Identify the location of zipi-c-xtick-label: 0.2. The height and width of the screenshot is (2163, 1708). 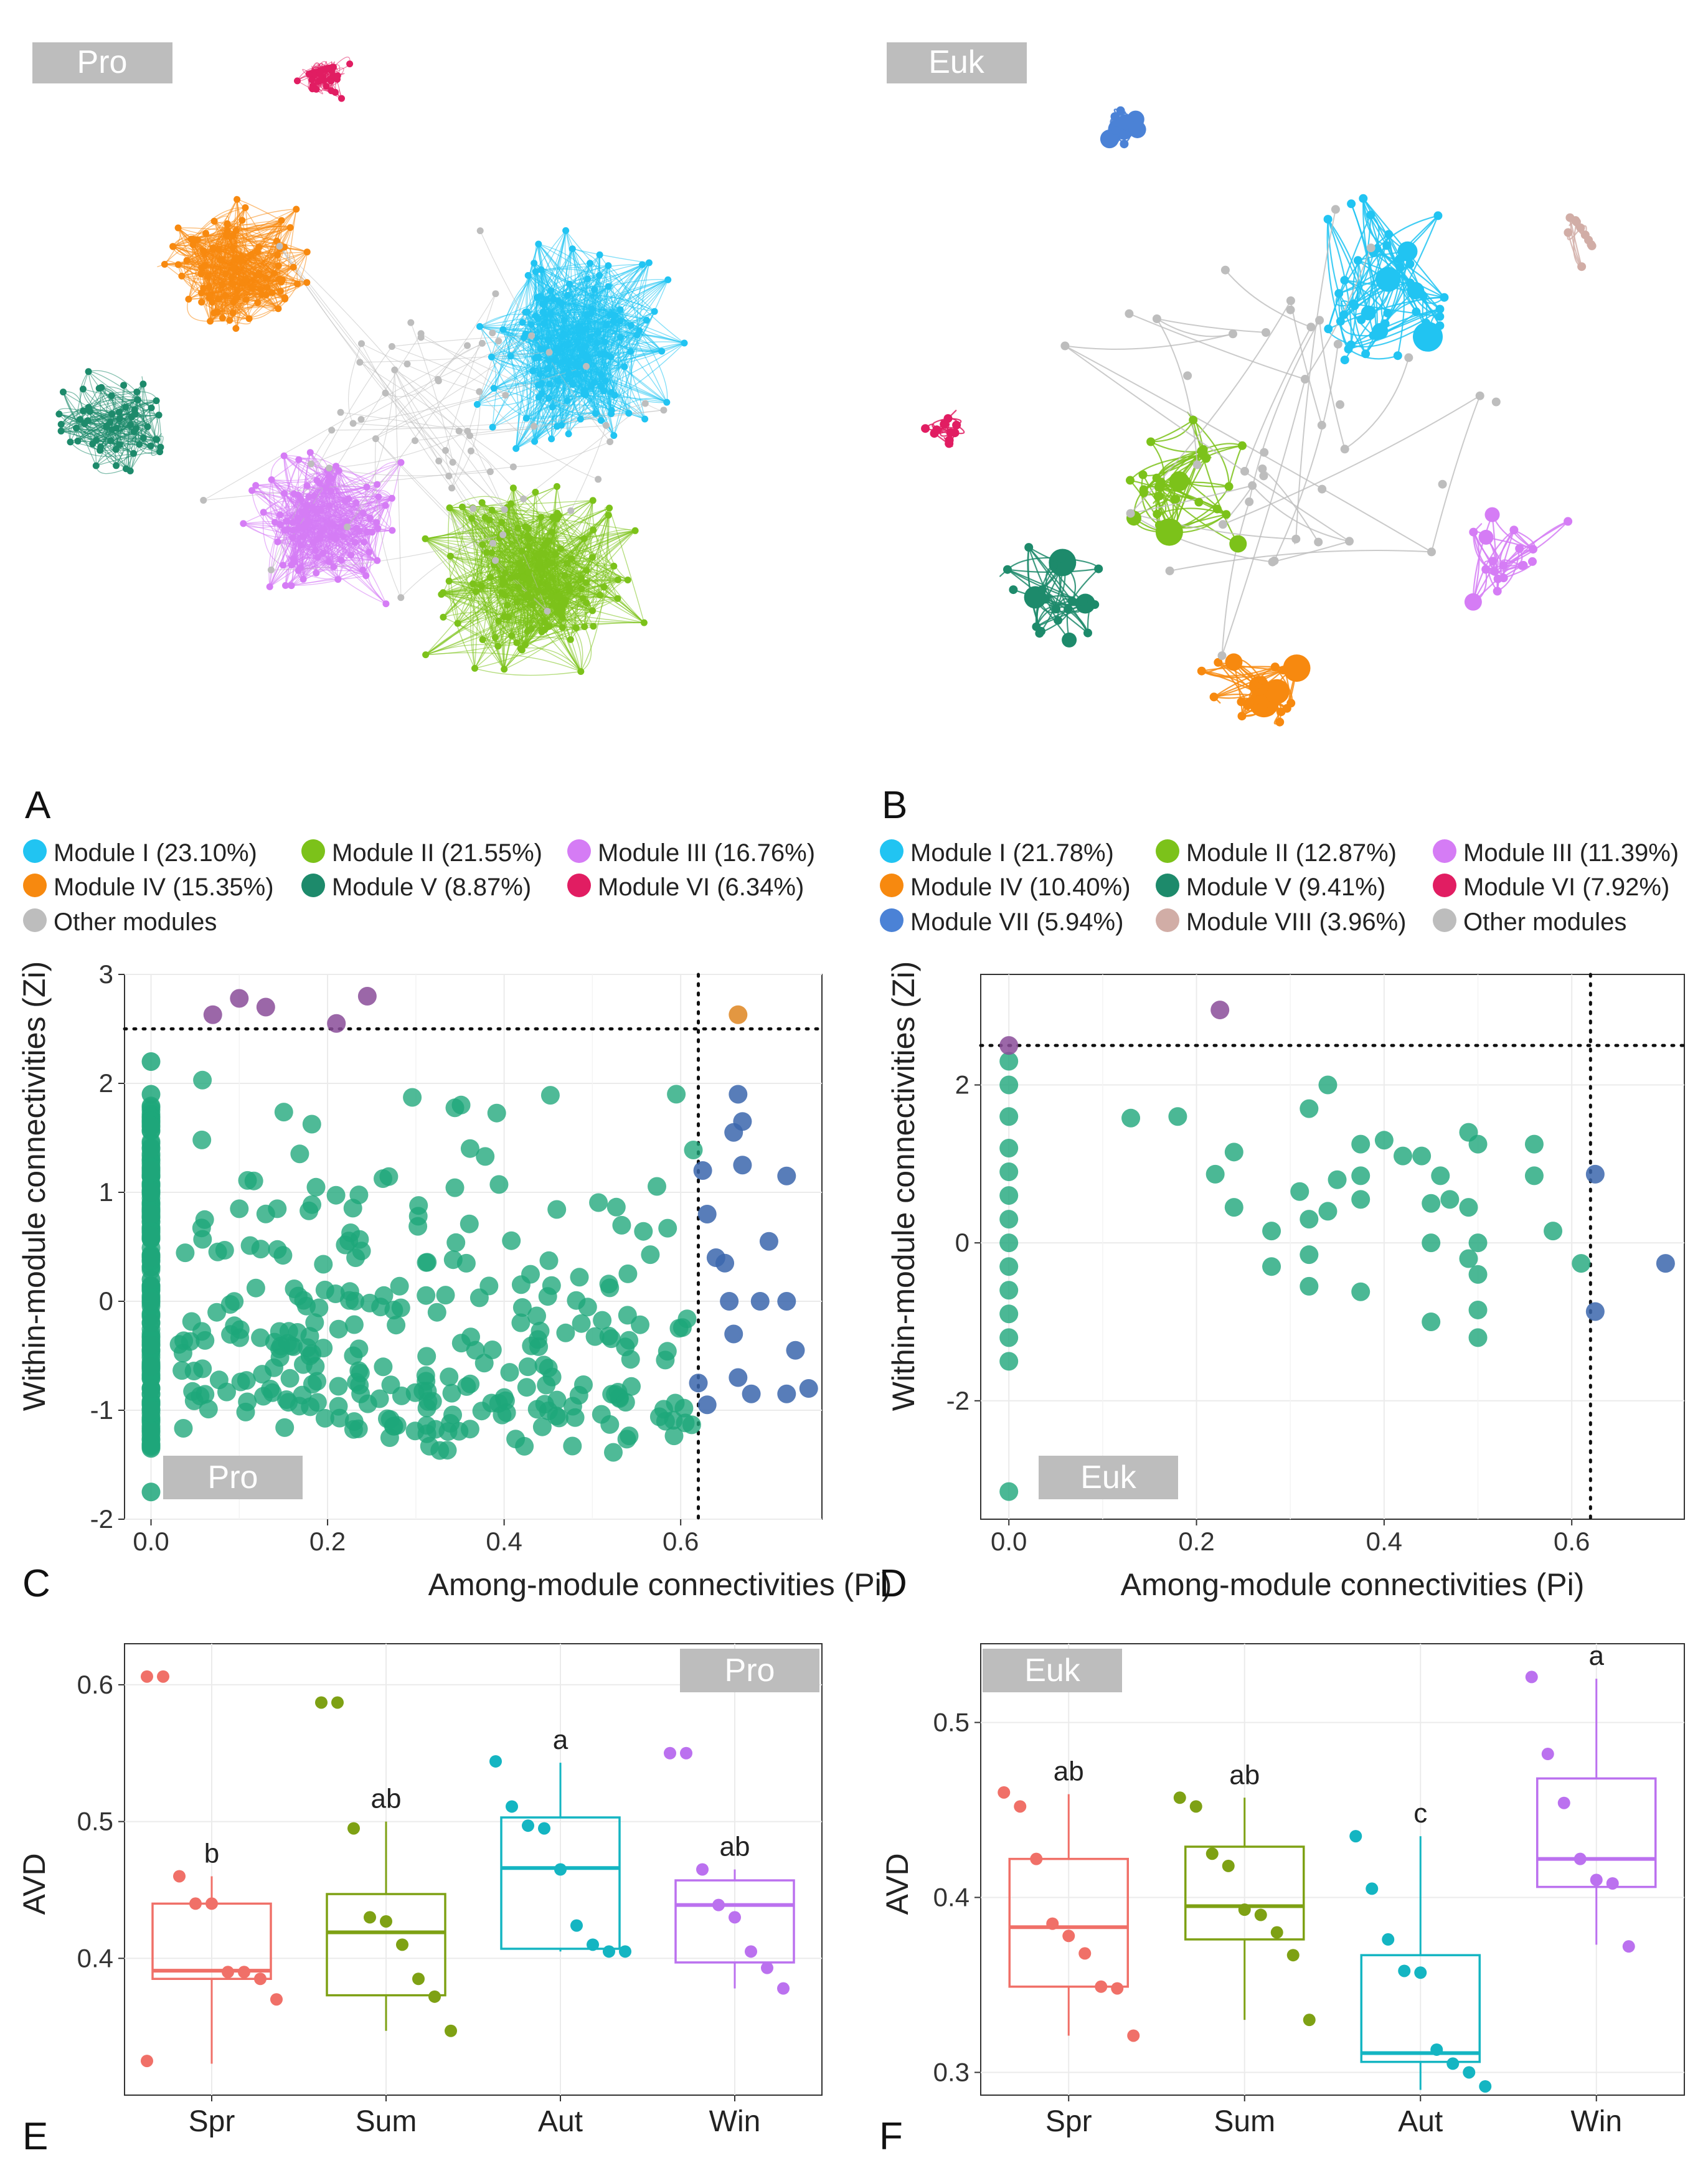
(327, 1541).